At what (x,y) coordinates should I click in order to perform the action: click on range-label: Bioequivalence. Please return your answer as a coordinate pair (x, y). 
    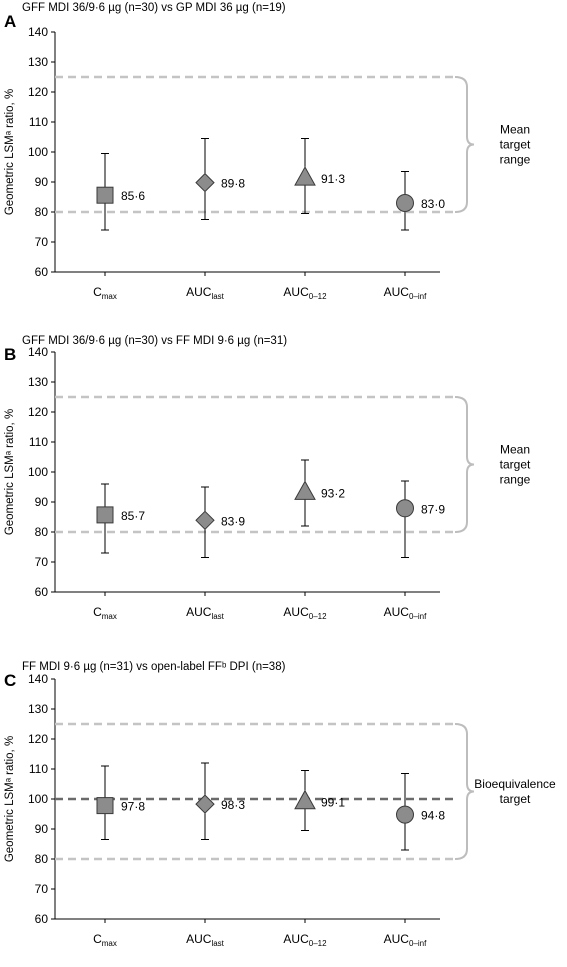
    Looking at the image, I should click on (515, 784).